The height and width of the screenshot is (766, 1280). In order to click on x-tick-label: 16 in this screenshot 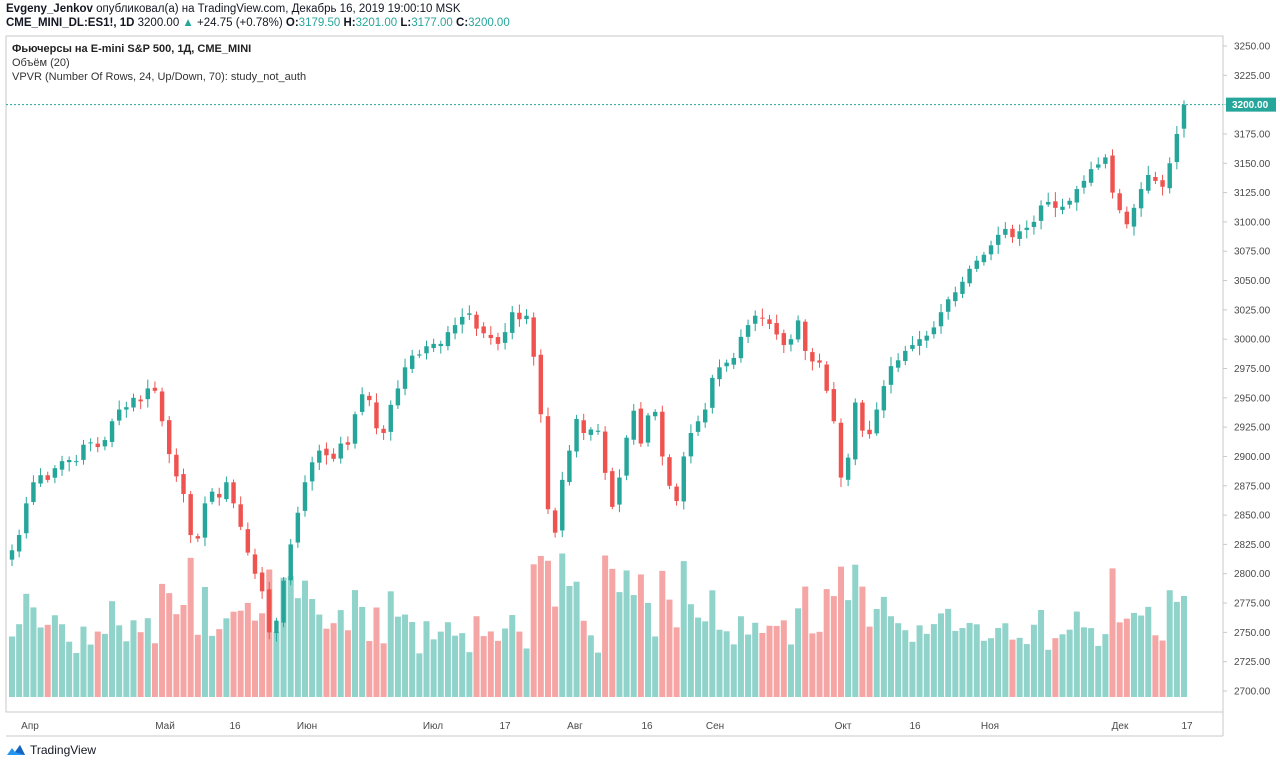, I will do `click(647, 726)`.